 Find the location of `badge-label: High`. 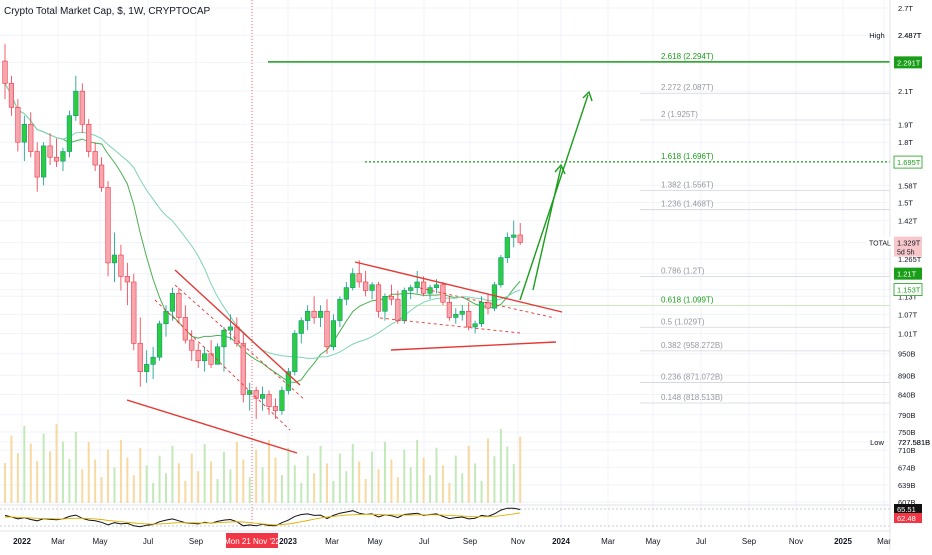

badge-label: High is located at coordinates (876, 35).